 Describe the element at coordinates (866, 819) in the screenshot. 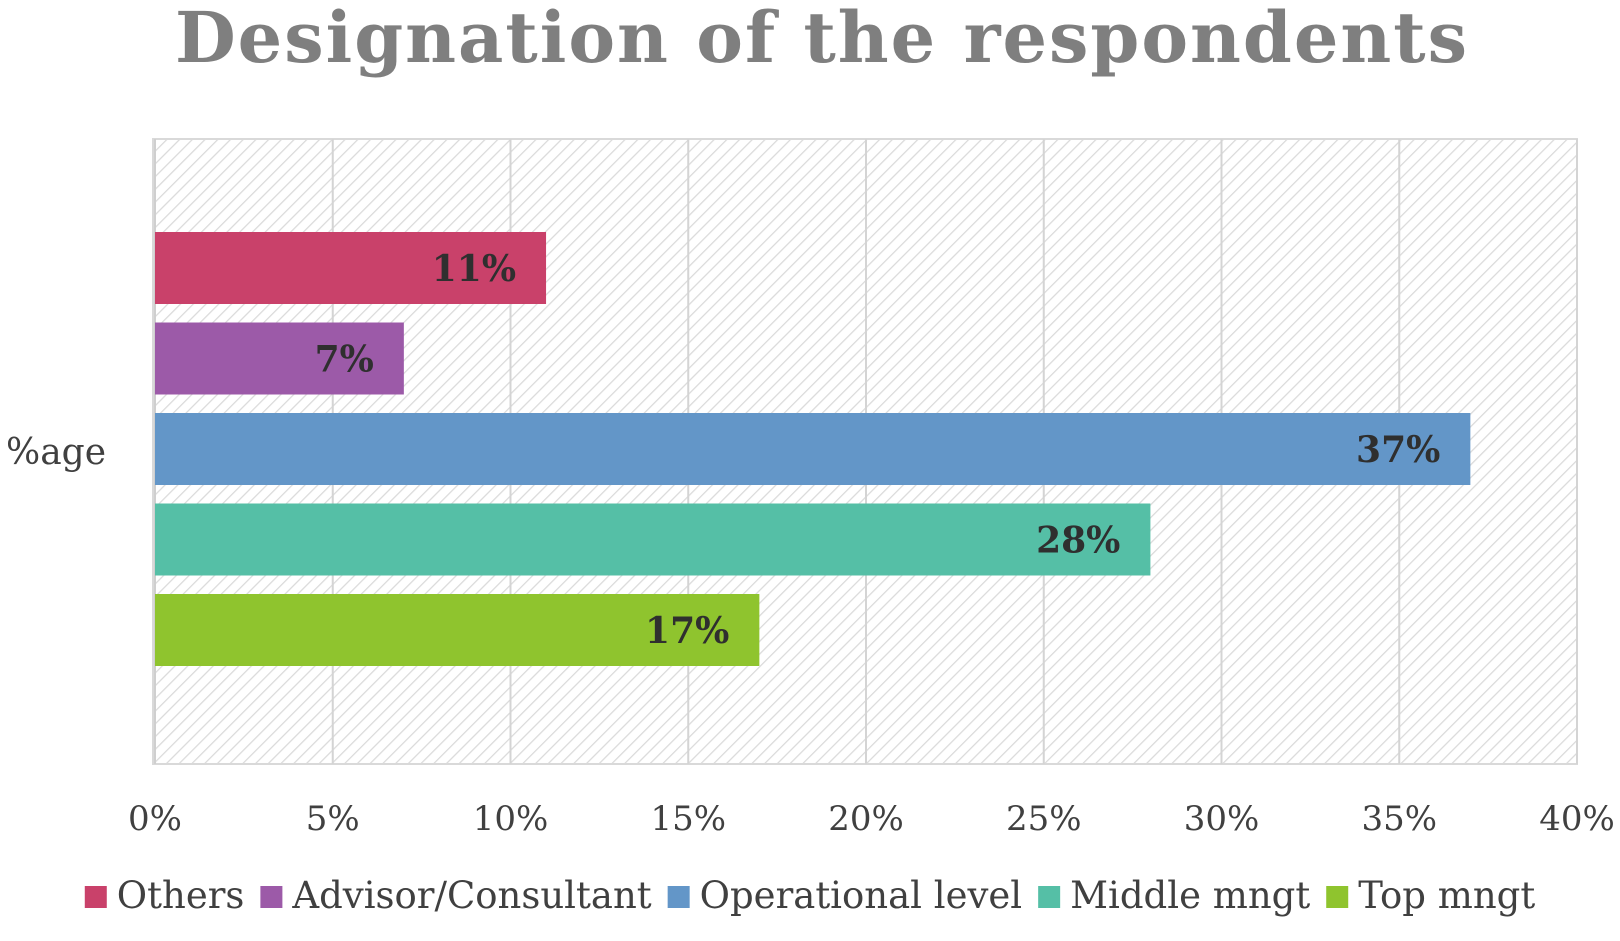

I see `x-tick-label: 20%` at that location.